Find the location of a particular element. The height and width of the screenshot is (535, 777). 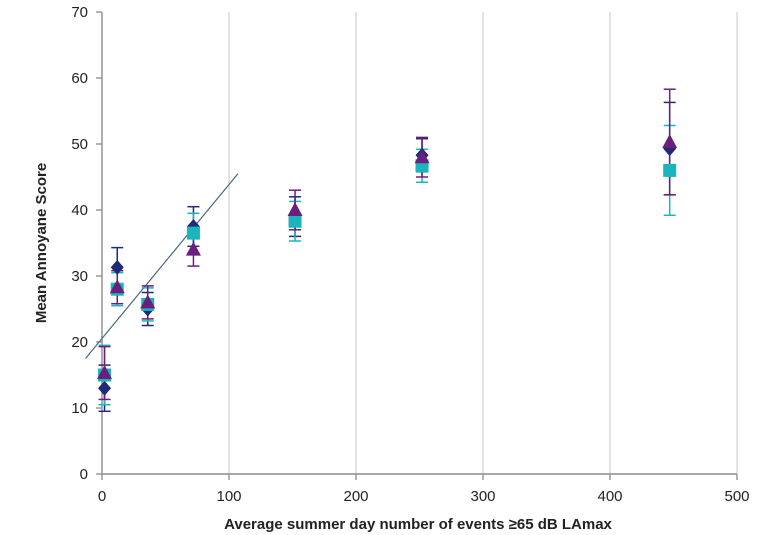

y-tick-label-60: 60 is located at coordinates (79, 78).